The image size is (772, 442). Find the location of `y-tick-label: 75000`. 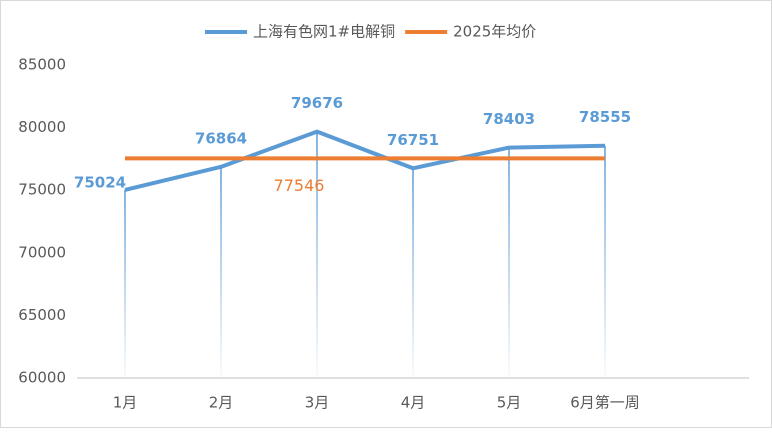

y-tick-label: 75000 is located at coordinates (42, 190).